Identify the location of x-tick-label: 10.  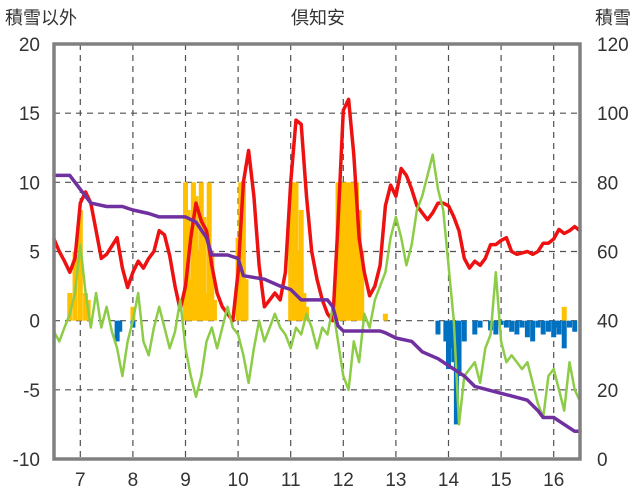
(238, 480).